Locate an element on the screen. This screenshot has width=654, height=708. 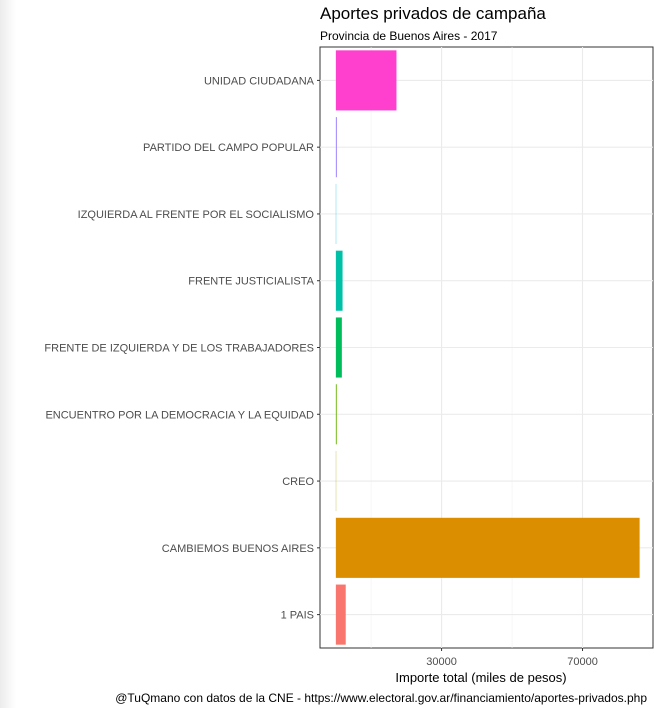
y-tick-label: UNIDAD CIUDADANA is located at coordinates (259, 81).